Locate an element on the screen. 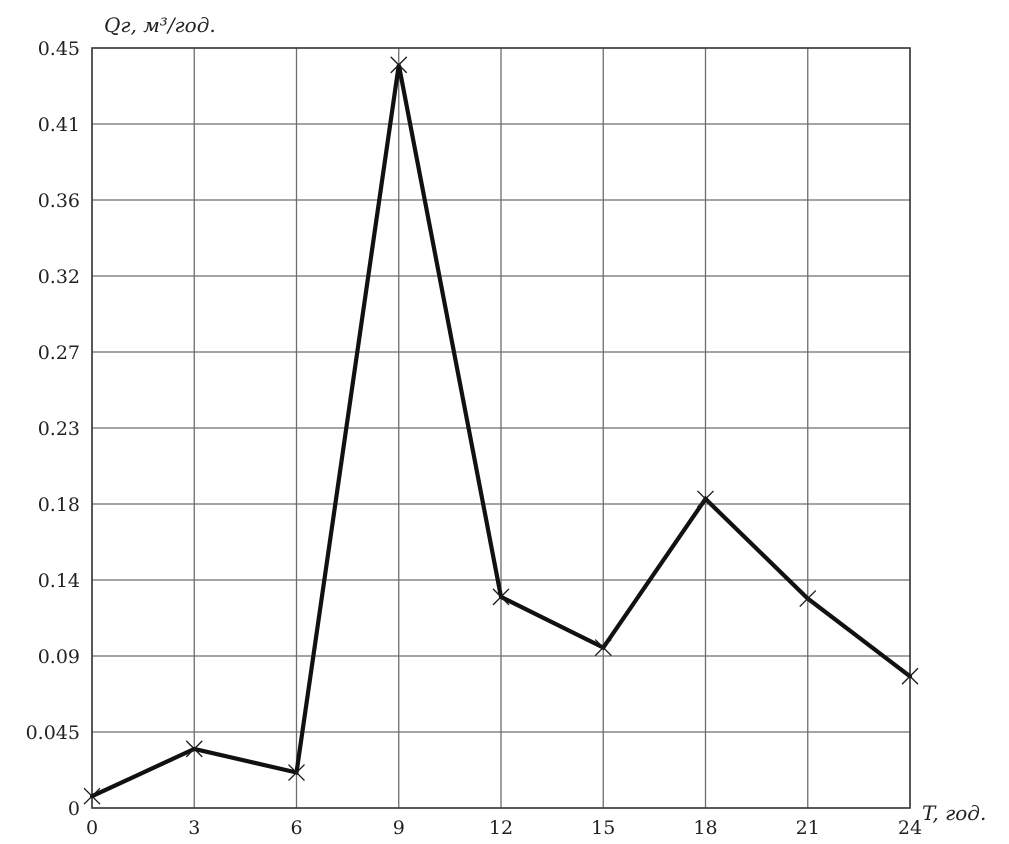 This screenshot has width=1009, height=844. y-tick-label: 0 is located at coordinates (74, 809).